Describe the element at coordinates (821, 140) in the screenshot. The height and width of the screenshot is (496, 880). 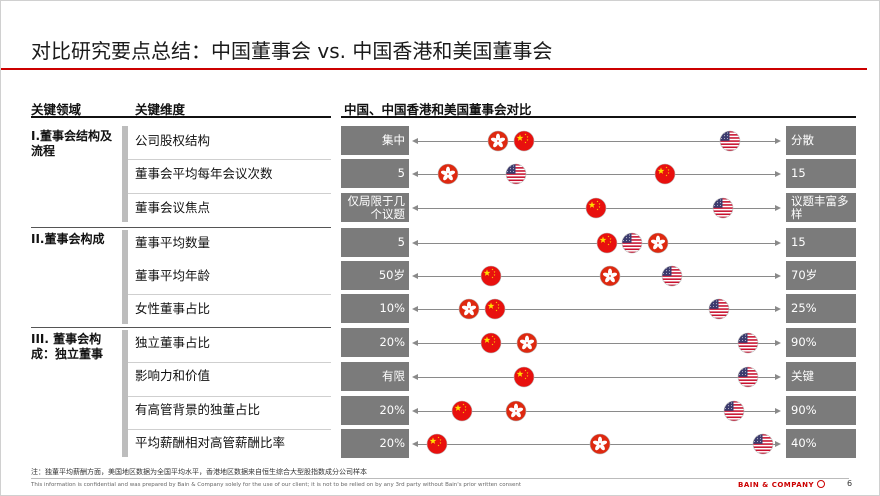
I see `scale-max-label: 分散` at that location.